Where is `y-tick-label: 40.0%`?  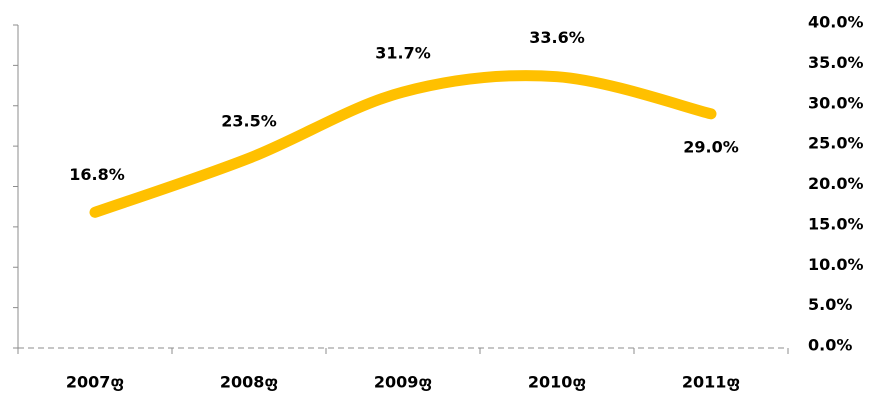
y-tick-label: 40.0% is located at coordinates (836, 22).